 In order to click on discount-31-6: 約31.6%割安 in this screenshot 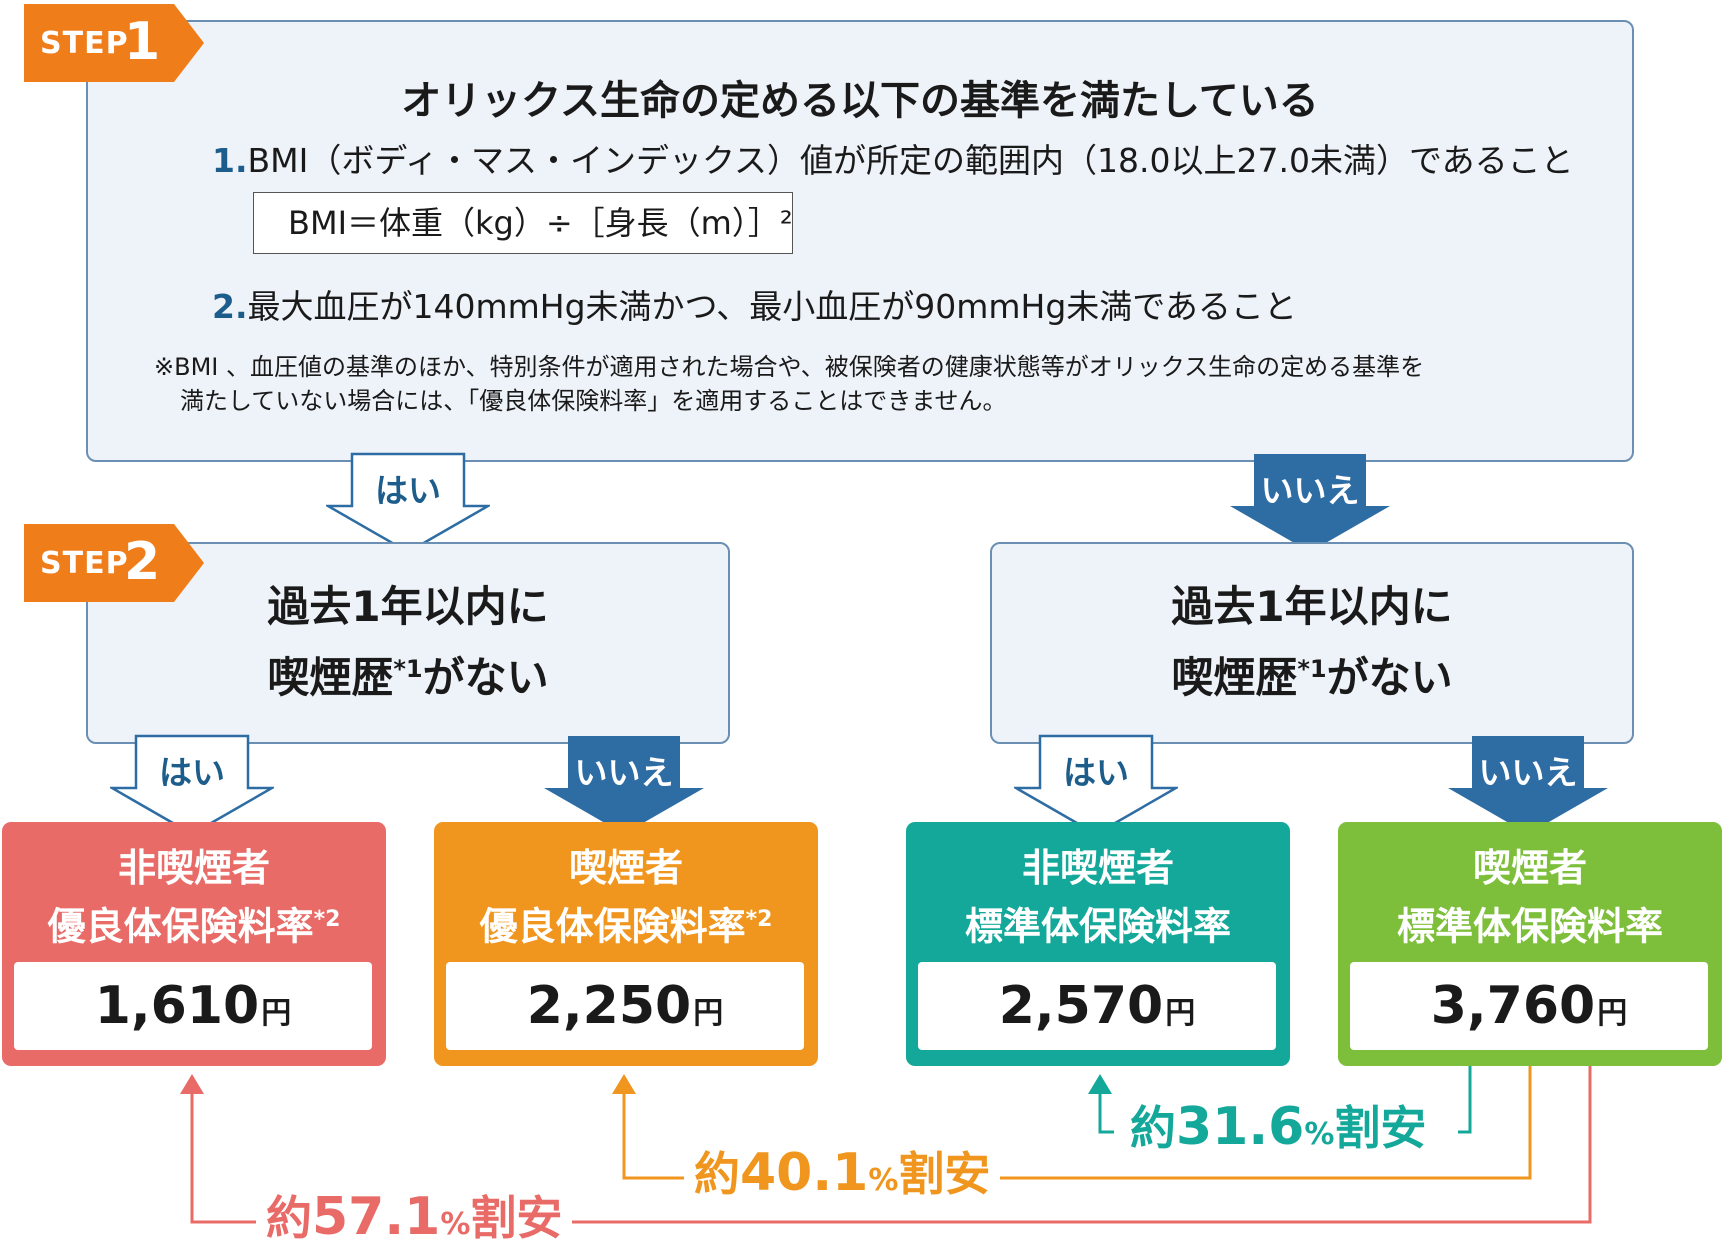, I will do `click(1278, 1125)`.